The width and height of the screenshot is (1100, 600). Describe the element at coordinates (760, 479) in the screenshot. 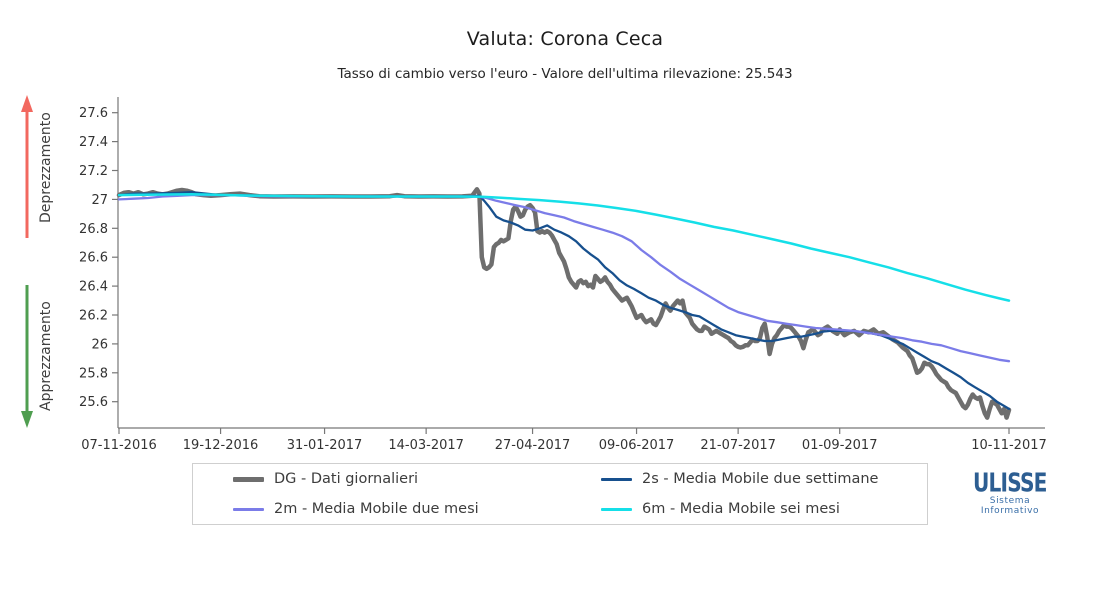

I see `legend-label-2s: 2s - Media Mobile due settimane` at that location.